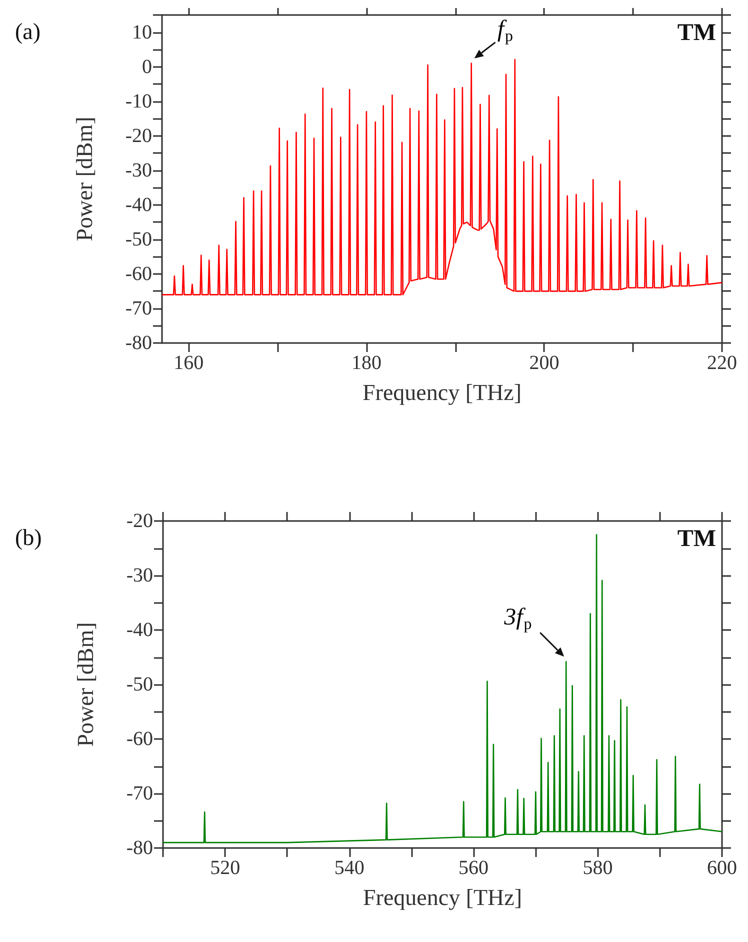 This screenshot has height=942, width=748. I want to click on y-tick-label: 10, so click(142, 32).